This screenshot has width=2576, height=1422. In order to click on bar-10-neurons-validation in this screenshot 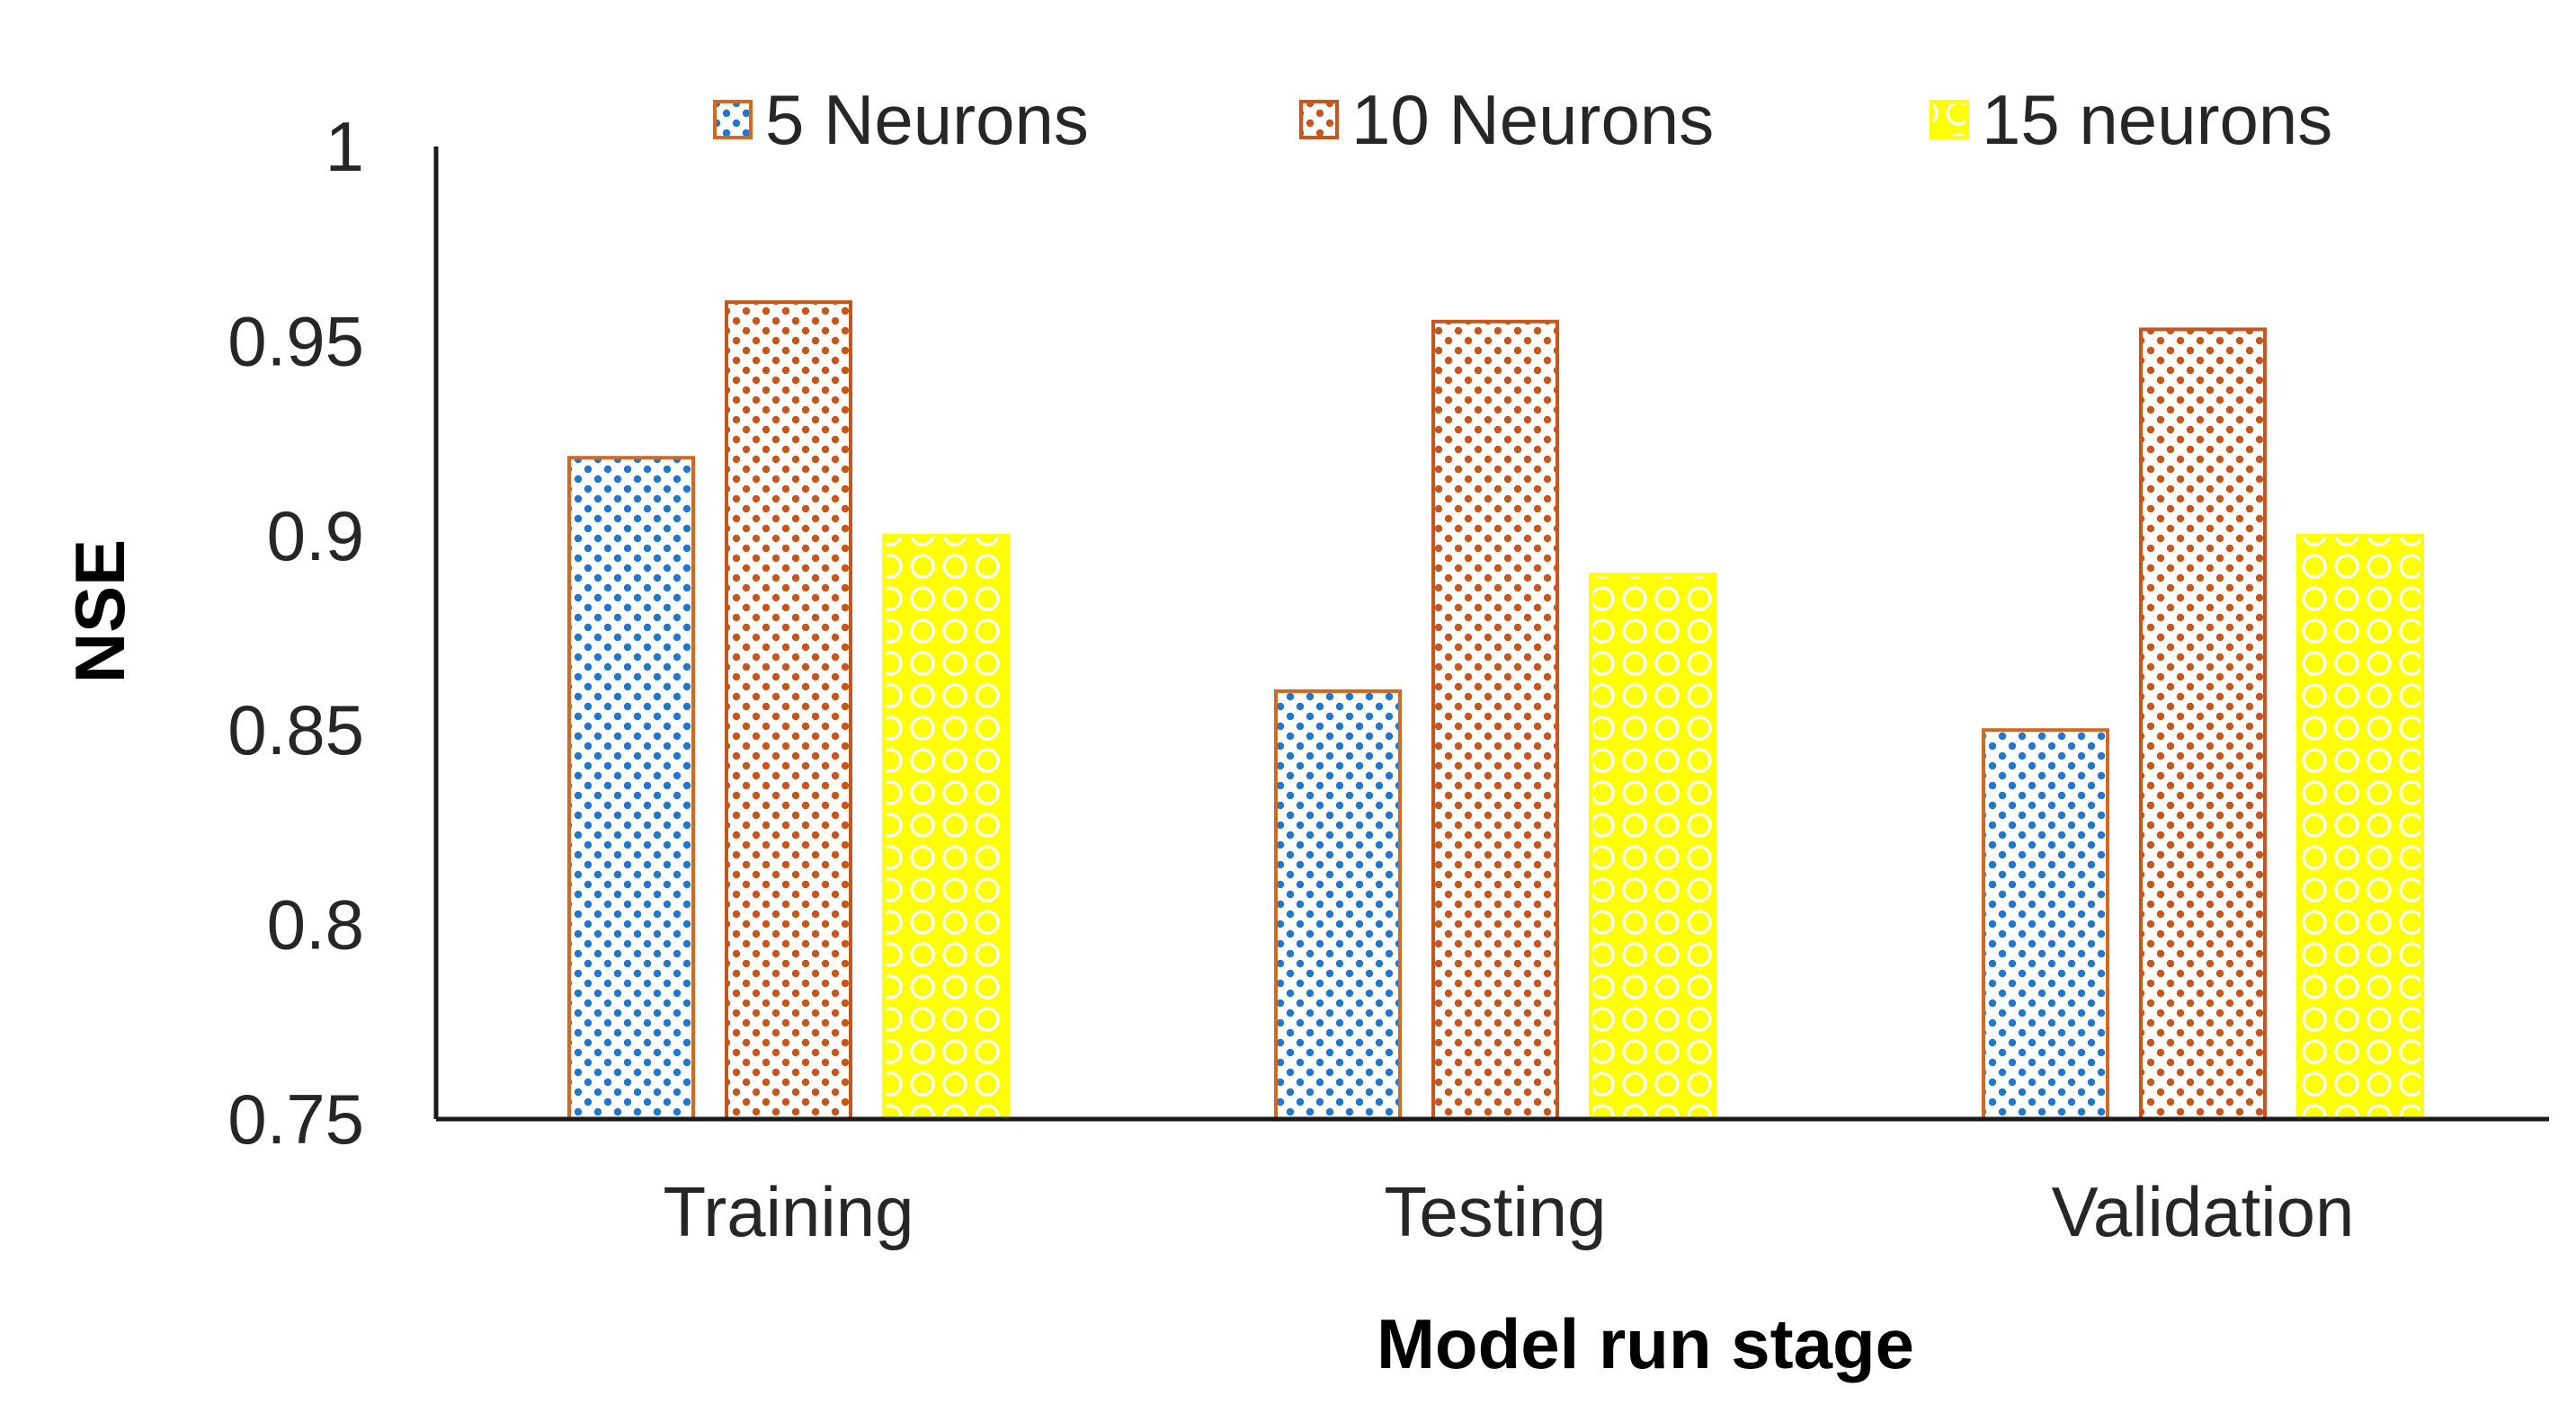, I will do `click(2203, 724)`.